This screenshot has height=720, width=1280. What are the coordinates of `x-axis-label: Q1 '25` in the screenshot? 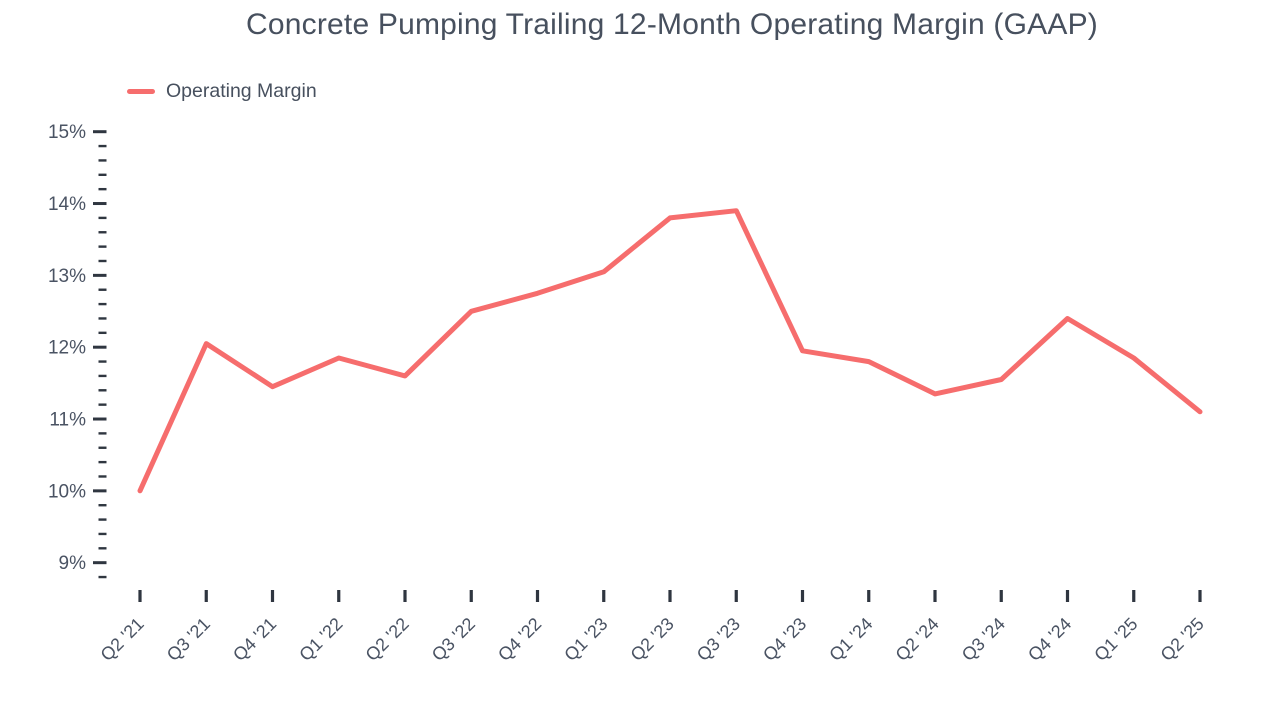 It's located at (1115, 639).